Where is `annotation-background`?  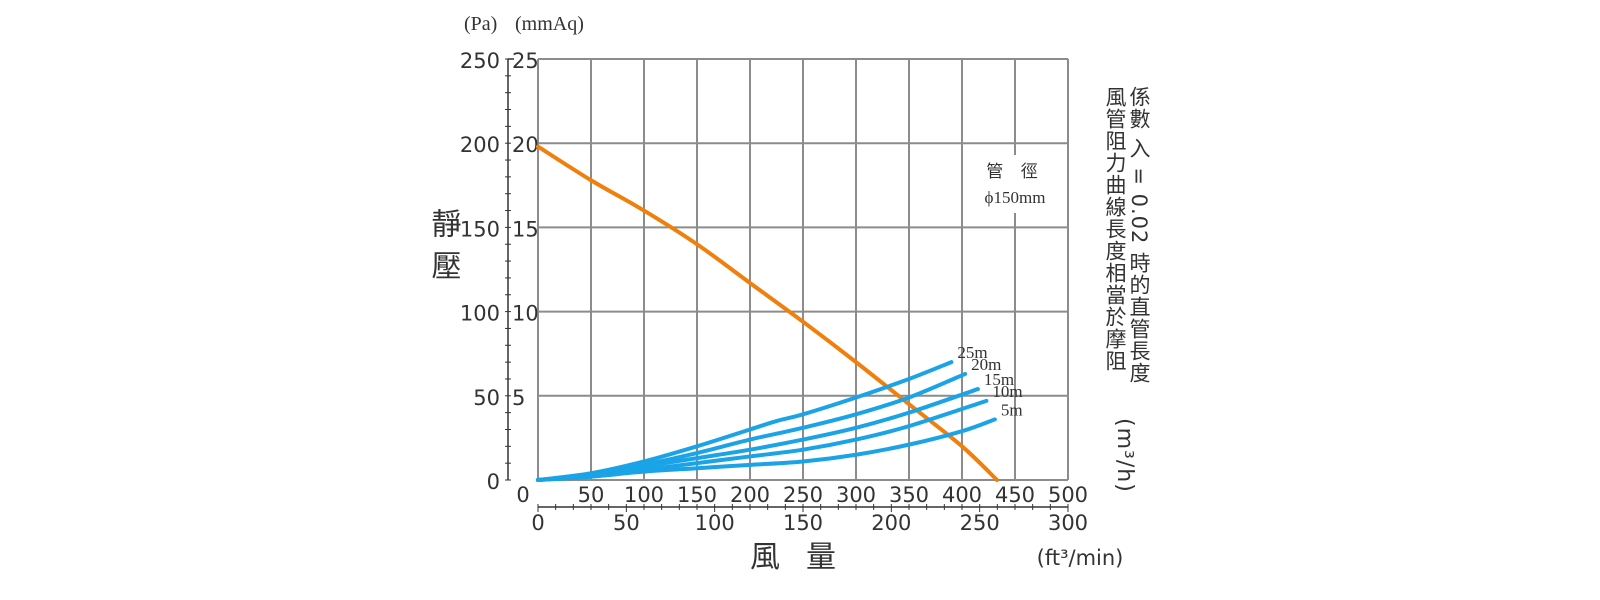 annotation-background is located at coordinates (1015, 184).